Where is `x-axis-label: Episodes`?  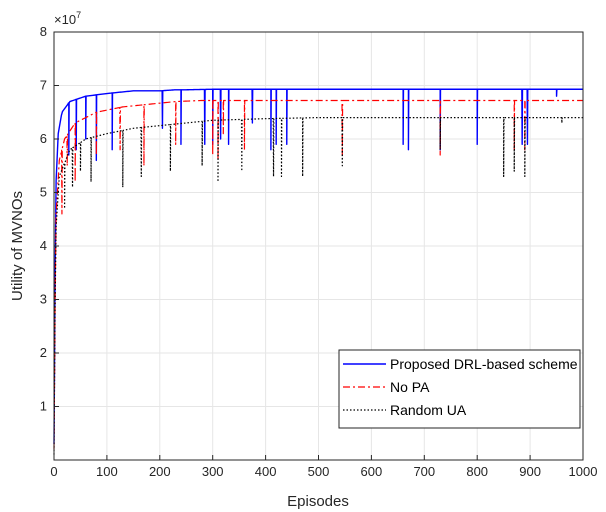
x-axis-label: Episodes is located at coordinates (318, 501).